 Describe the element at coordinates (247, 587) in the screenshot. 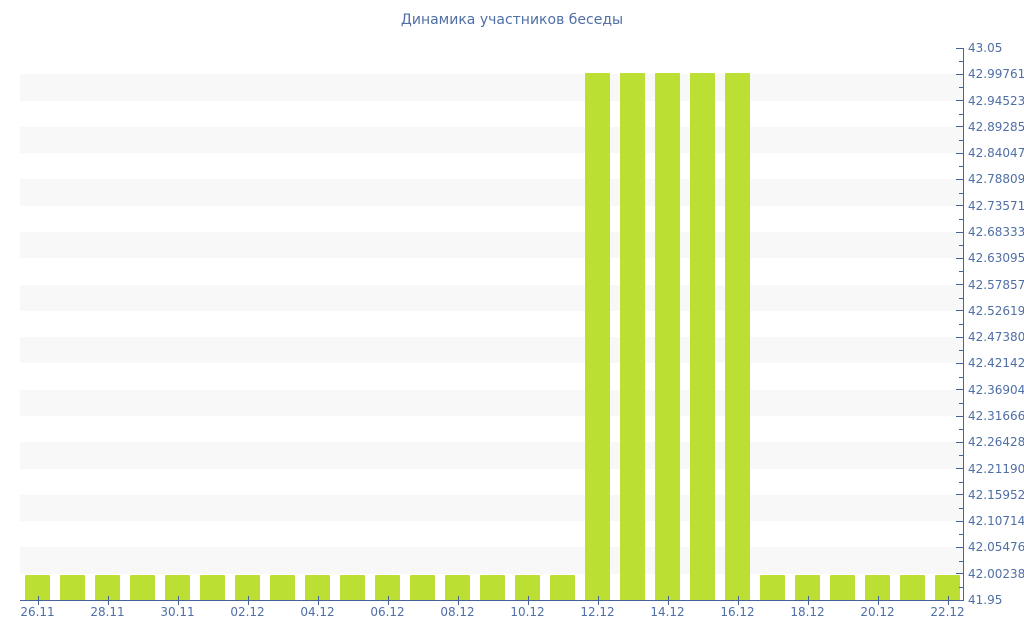

I see `bar-02.12` at that location.